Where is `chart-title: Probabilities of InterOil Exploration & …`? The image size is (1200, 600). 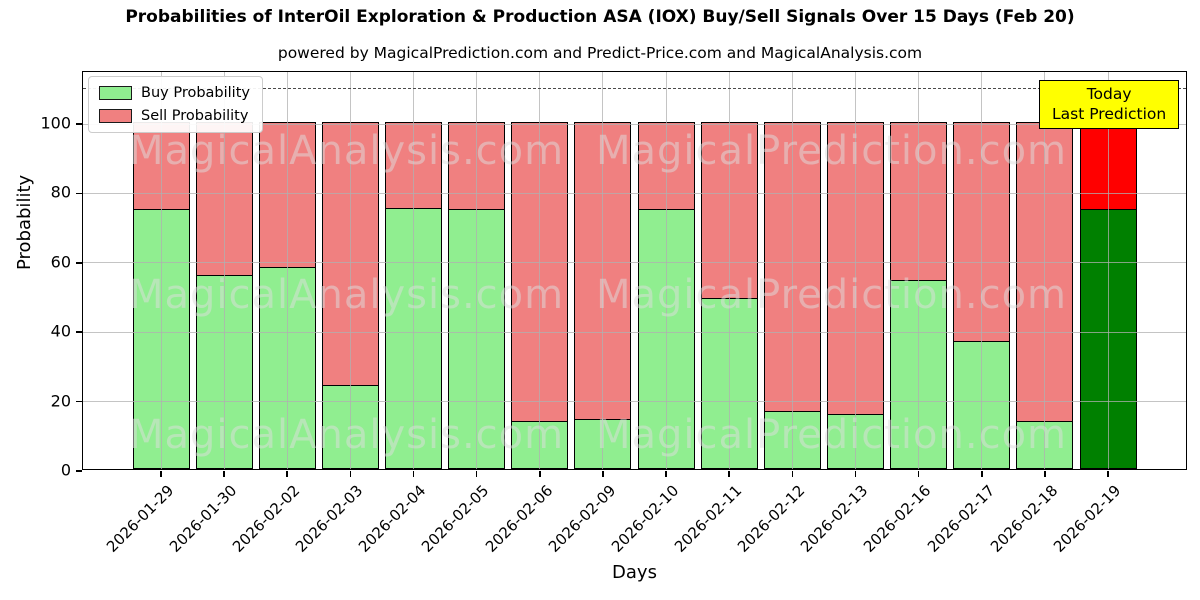
chart-title: Probabilities of InterOil Exploration & … is located at coordinates (600, 17).